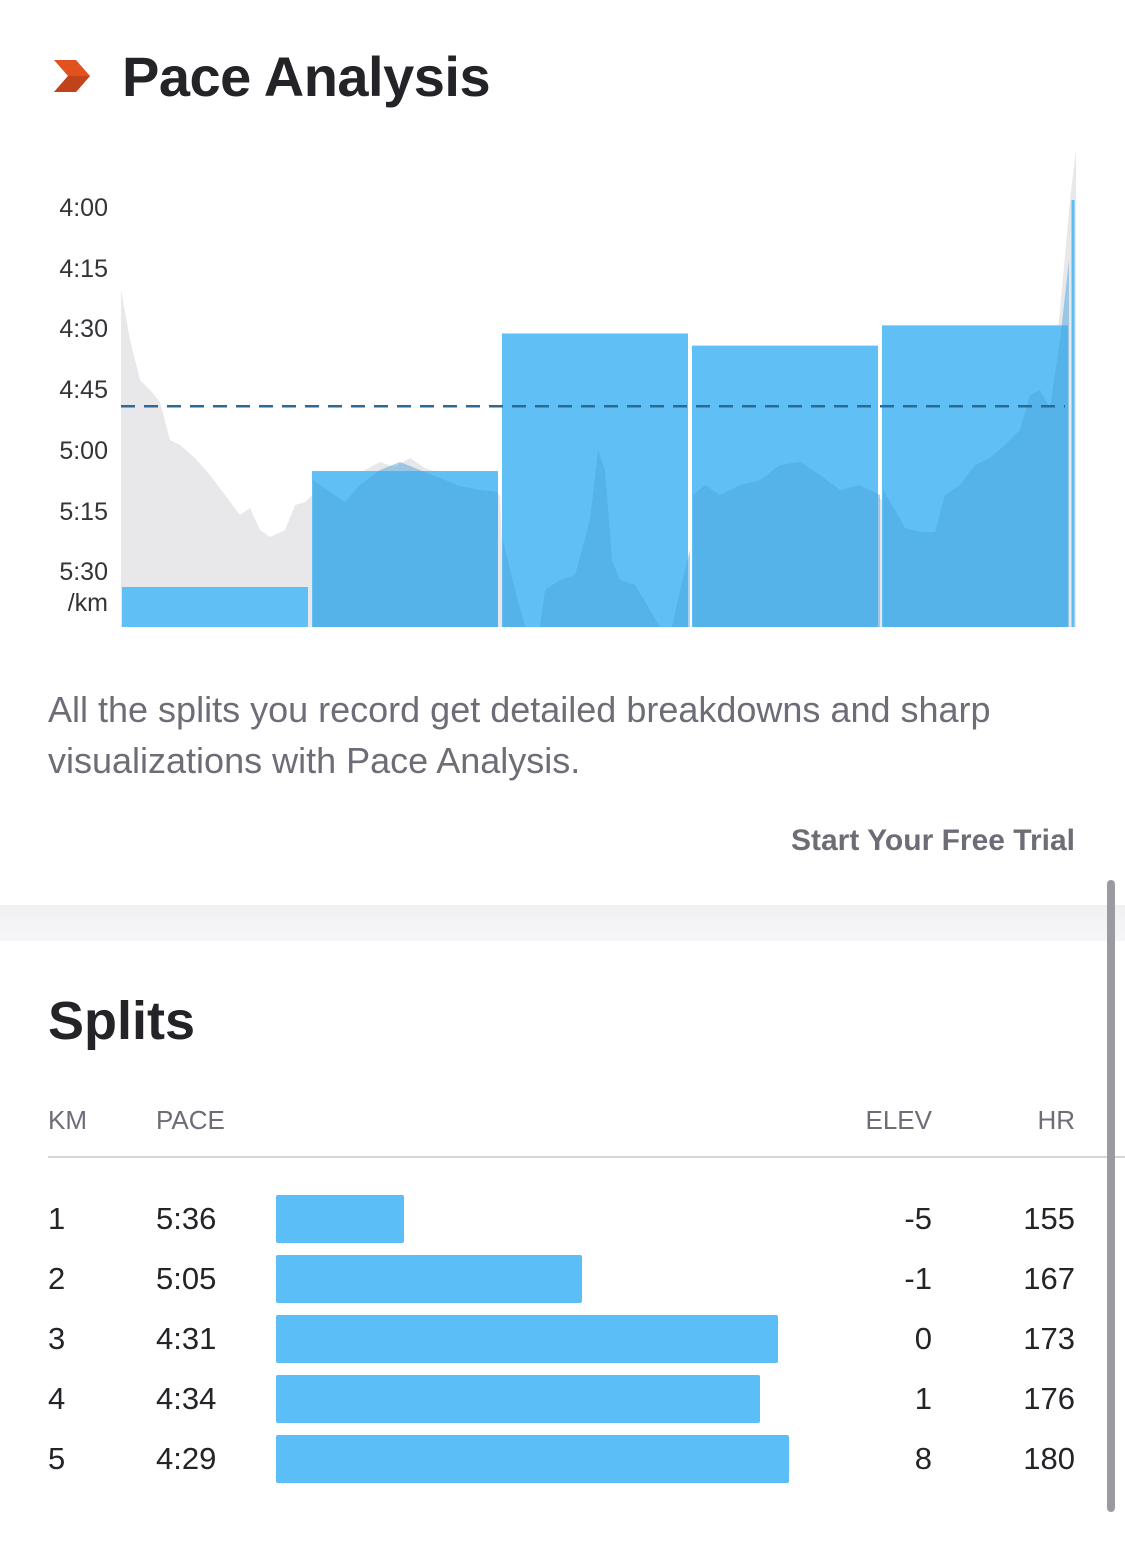 Image resolution: width=1125 pixels, height=1544 pixels. I want to click on split-pace: 5:05, so click(186, 1278).